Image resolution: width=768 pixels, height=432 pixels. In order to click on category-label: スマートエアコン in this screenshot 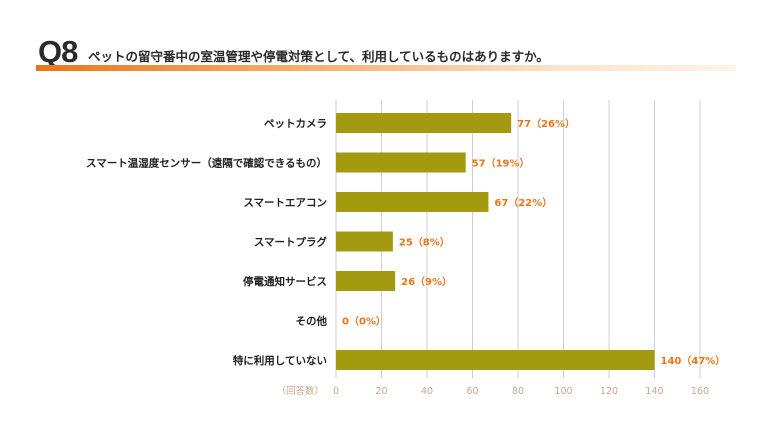, I will do `click(285, 203)`.